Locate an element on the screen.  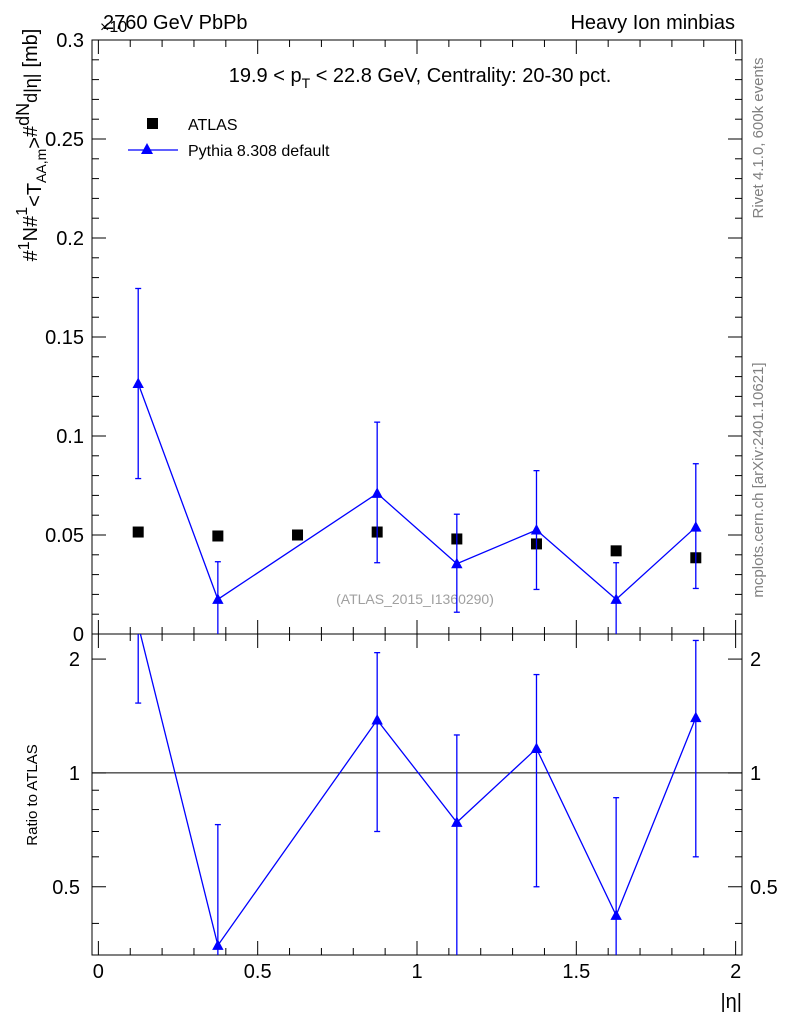
x-tick-label: 1.5 is located at coordinates (576, 972).